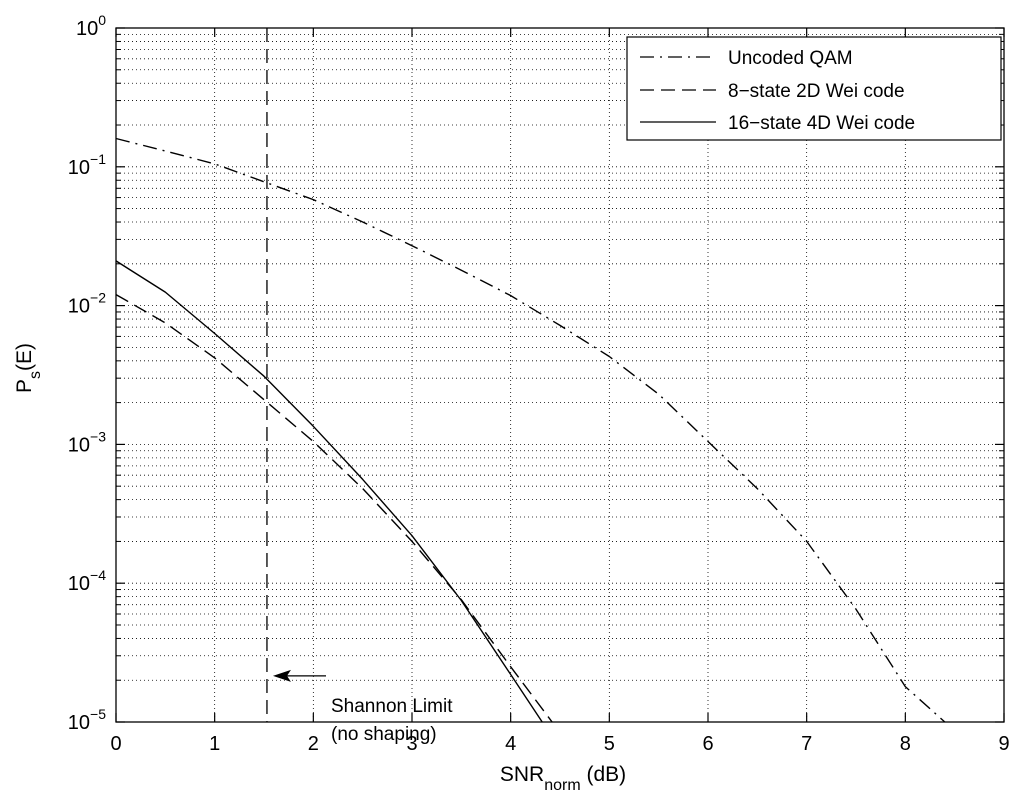 Image resolution: width=1014 pixels, height=799 pixels. I want to click on x-tick-label: 3, so click(411, 744).